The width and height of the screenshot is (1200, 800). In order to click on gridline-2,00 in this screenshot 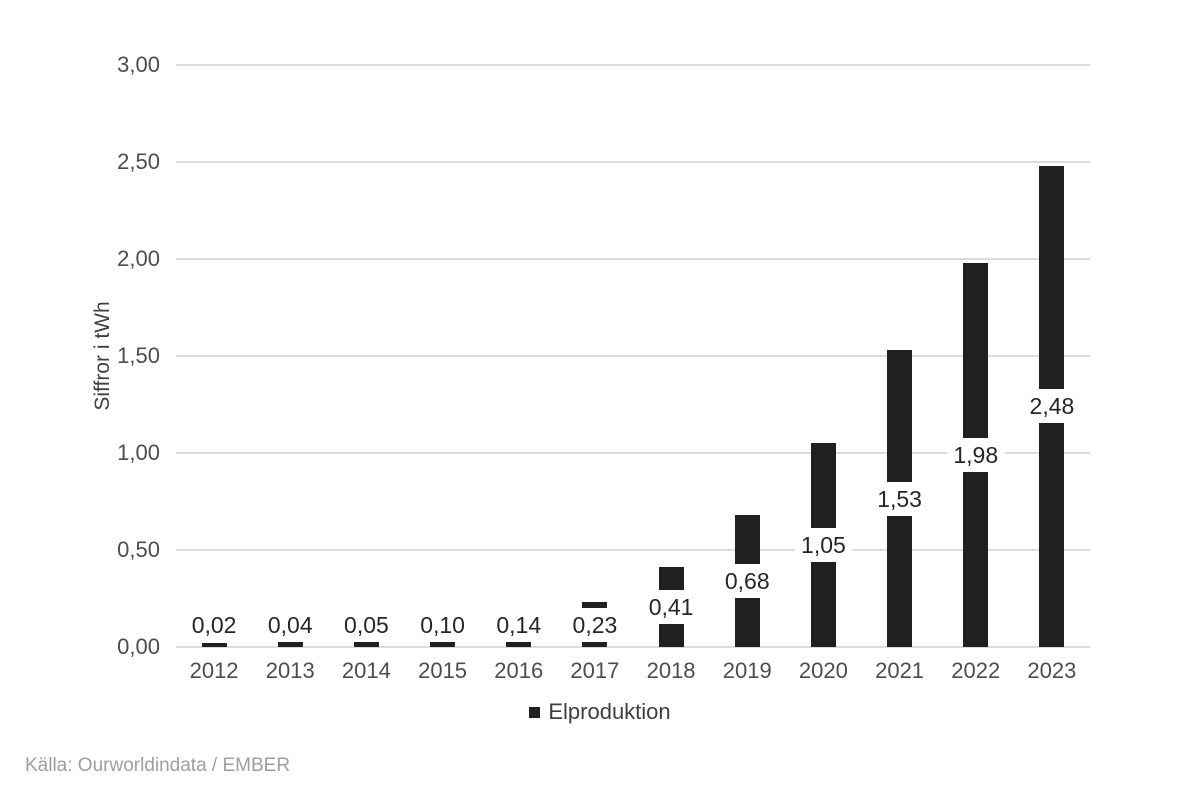, I will do `click(633, 259)`.